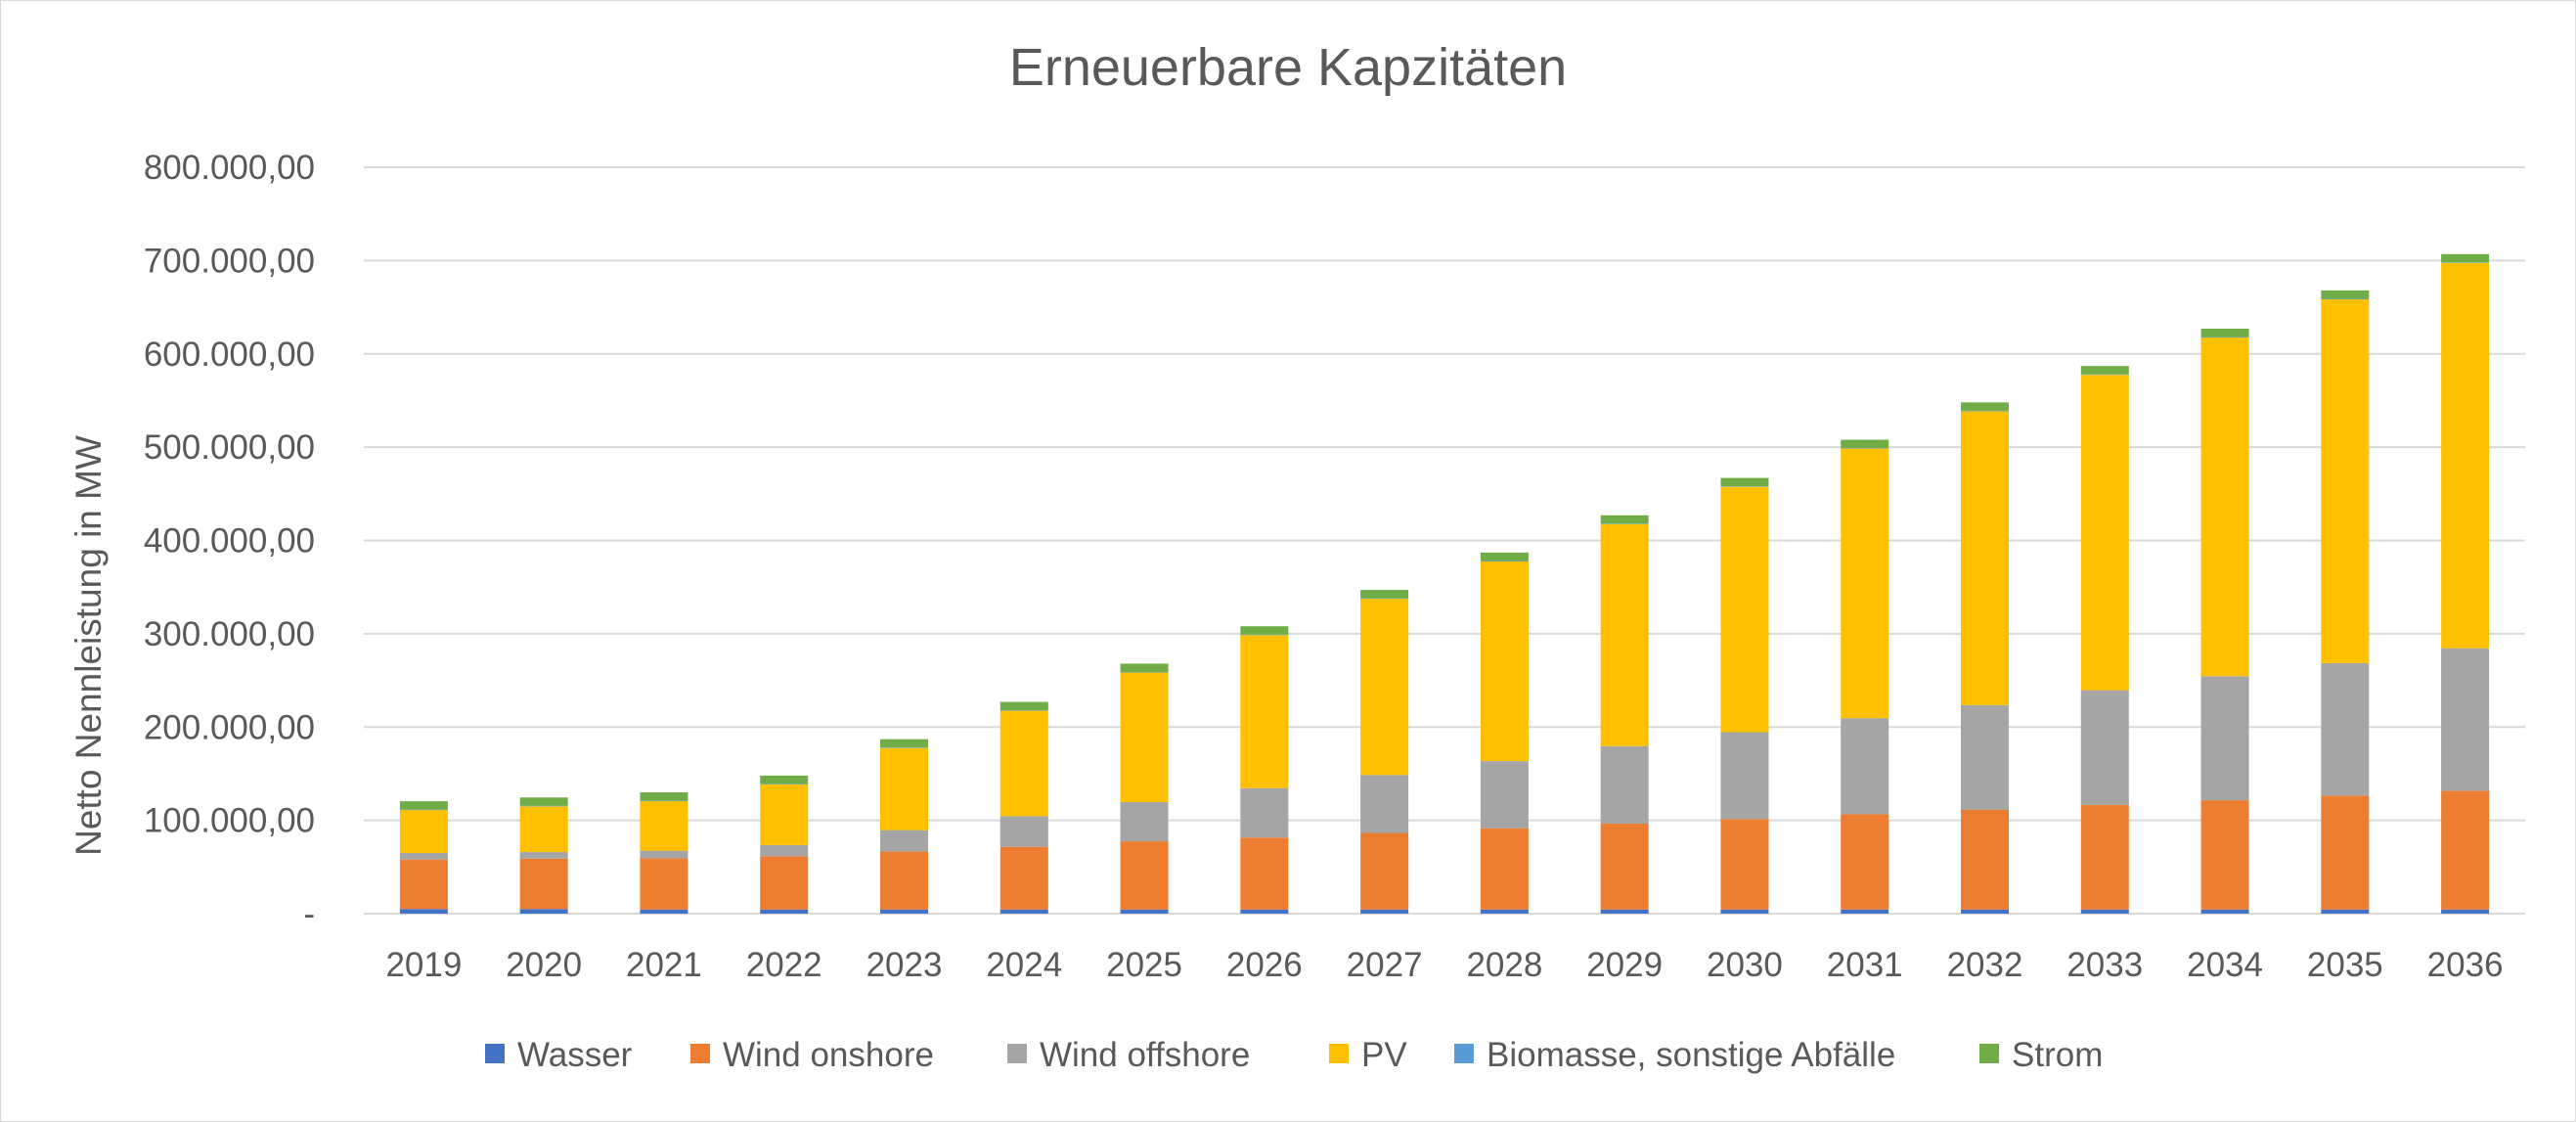 This screenshot has height=1122, width=2576. I want to click on x-tick-label: 2034, so click(2225, 965).